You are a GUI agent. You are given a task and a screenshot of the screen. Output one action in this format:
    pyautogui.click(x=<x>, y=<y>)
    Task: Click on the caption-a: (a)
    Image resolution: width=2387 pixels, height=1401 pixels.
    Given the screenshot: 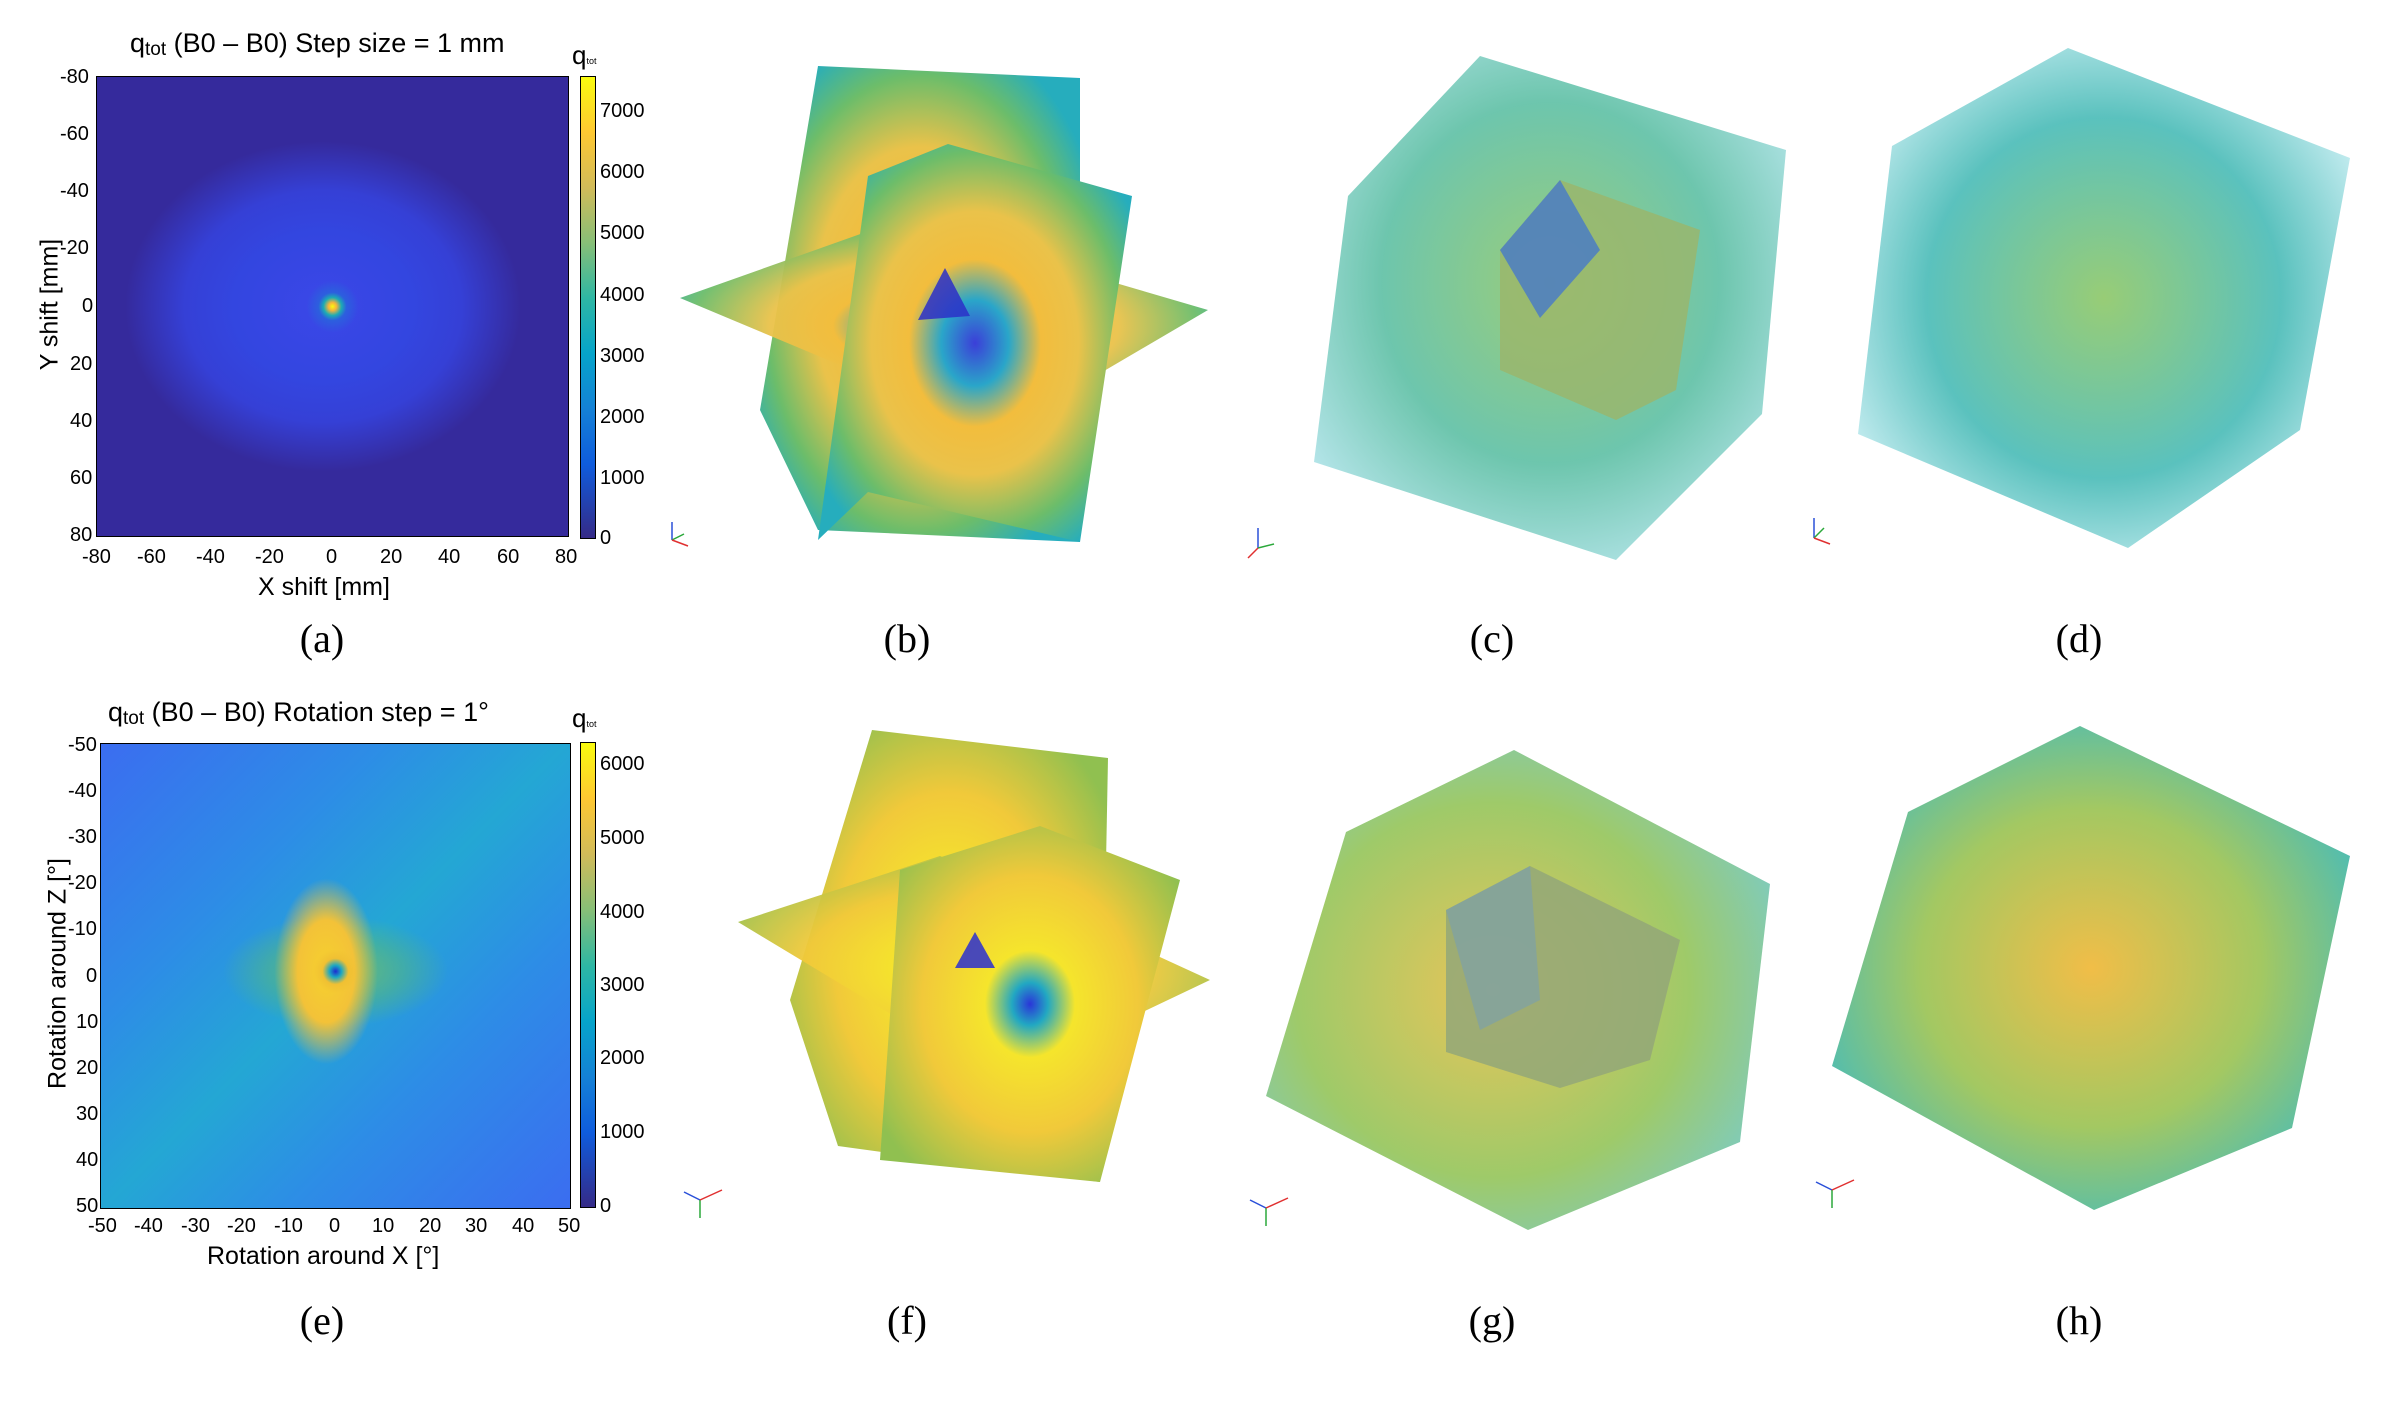 What is the action you would take?
    pyautogui.click(x=322, y=638)
    